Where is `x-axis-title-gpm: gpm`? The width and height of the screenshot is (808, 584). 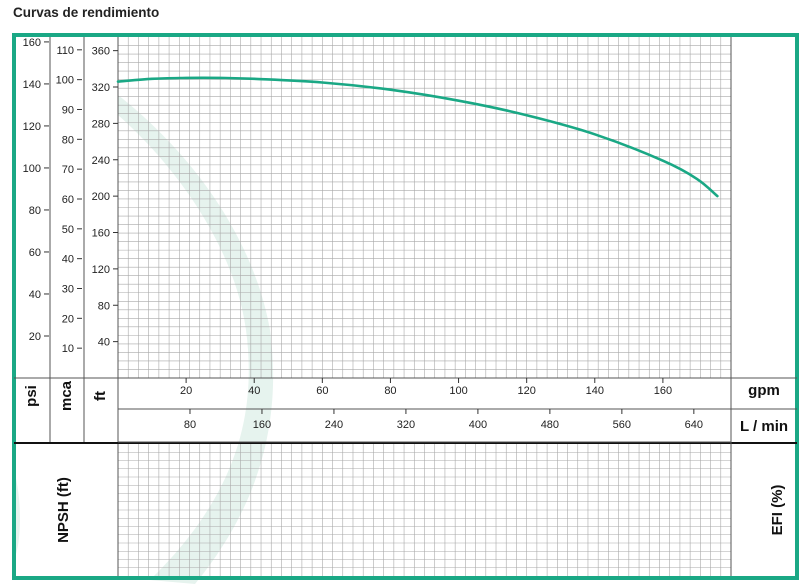 x-axis-title-gpm: gpm is located at coordinates (764, 390).